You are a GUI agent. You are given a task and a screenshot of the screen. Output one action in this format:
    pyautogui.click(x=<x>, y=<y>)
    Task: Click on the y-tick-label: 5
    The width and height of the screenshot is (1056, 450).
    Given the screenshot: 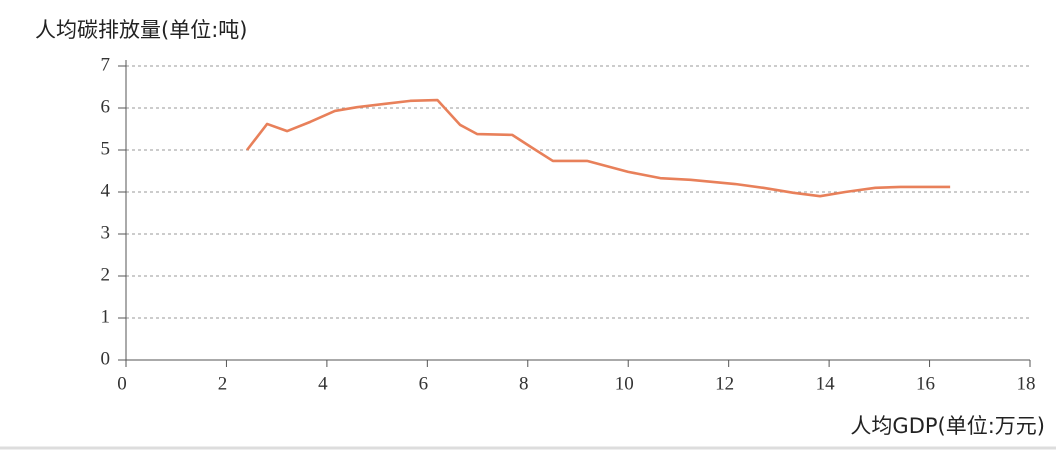 What is the action you would take?
    pyautogui.click(x=106, y=148)
    